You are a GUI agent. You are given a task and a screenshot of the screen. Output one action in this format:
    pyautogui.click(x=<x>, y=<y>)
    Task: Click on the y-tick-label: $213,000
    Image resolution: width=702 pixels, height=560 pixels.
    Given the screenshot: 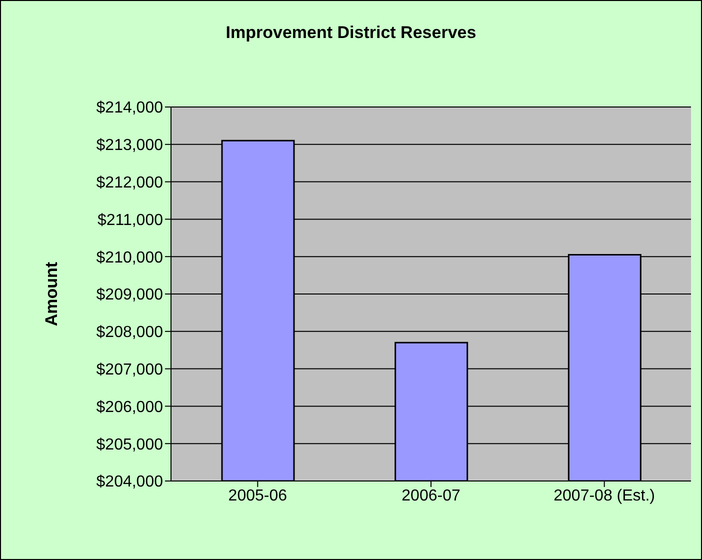 What is the action you would take?
    pyautogui.click(x=130, y=145)
    